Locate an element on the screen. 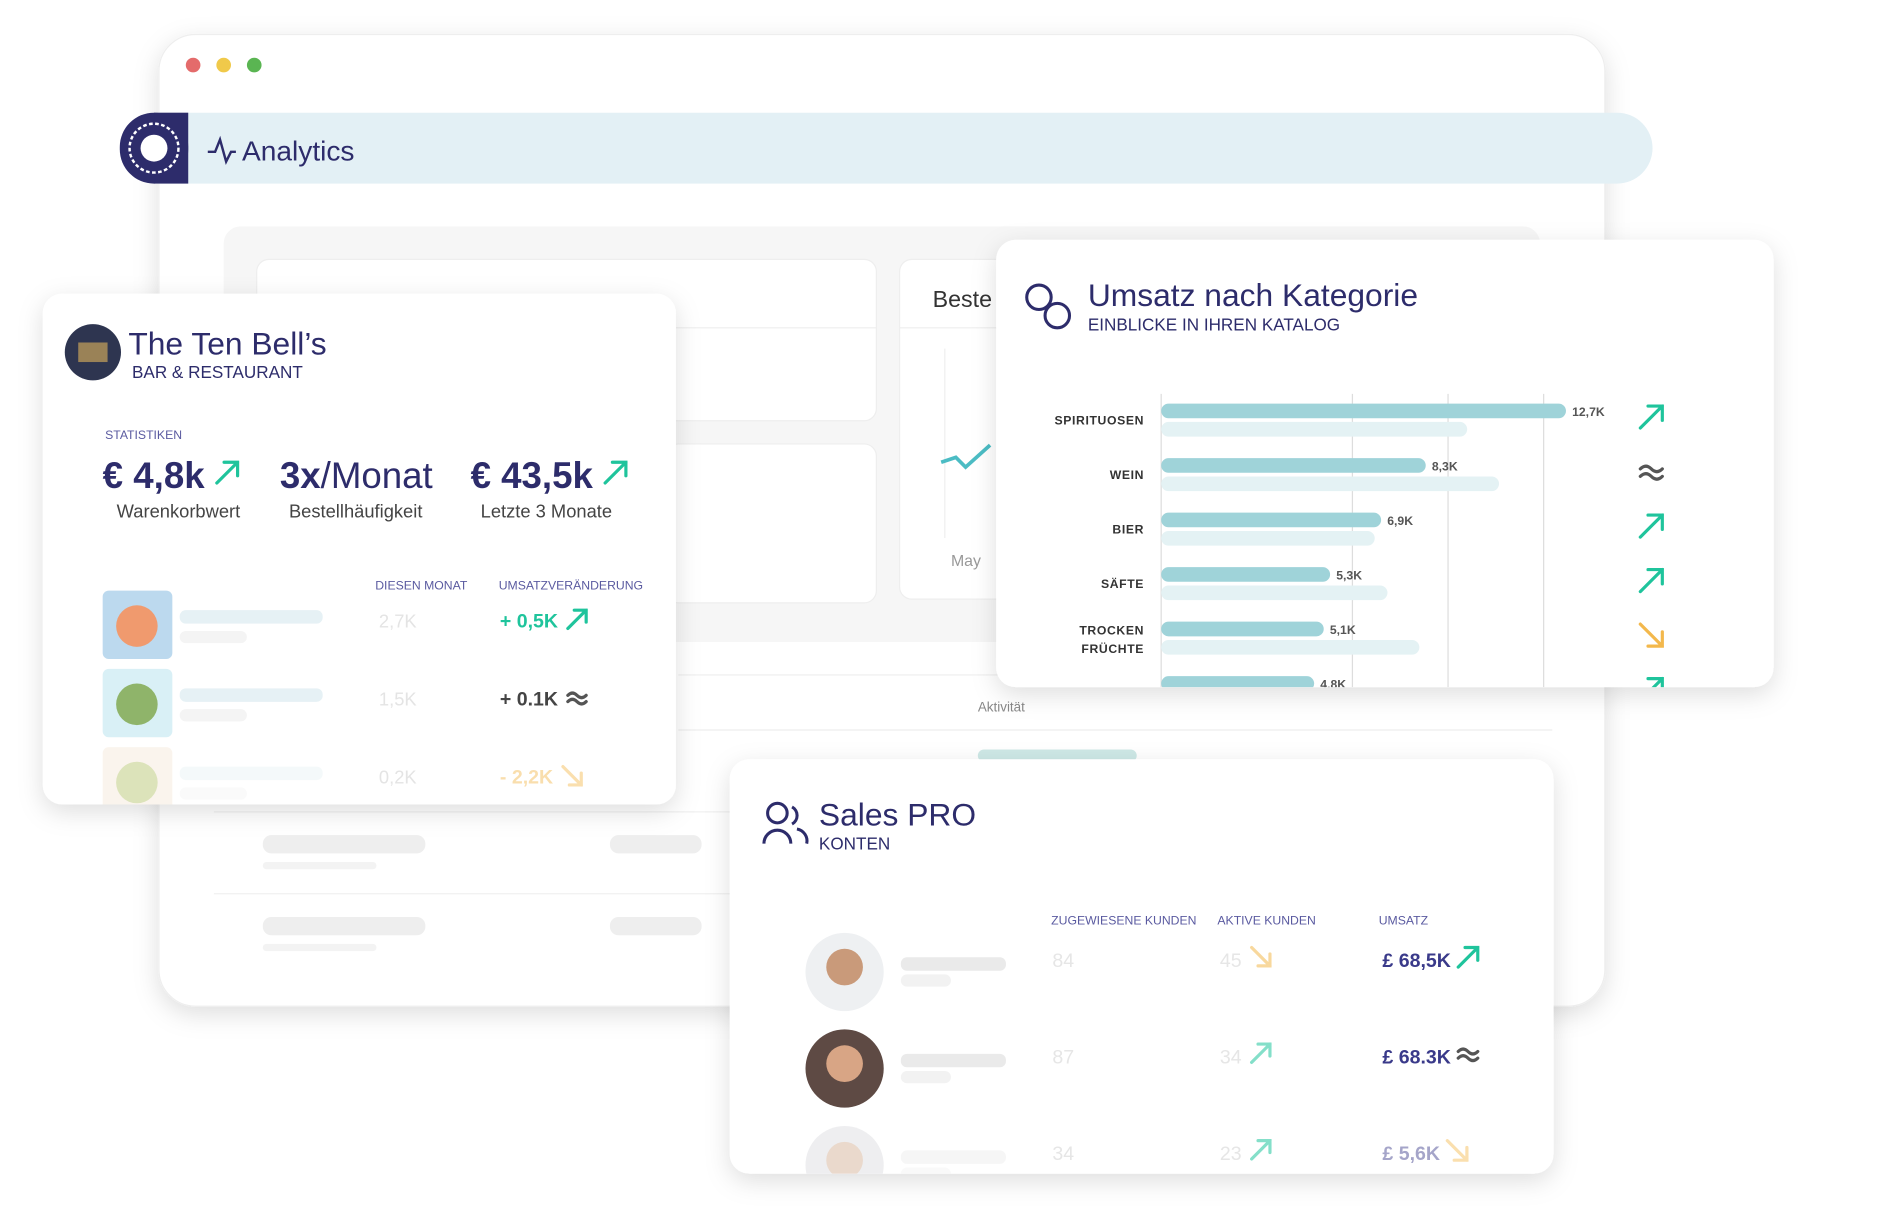  stats-label: STATISTIKEN is located at coordinates (143, 435).